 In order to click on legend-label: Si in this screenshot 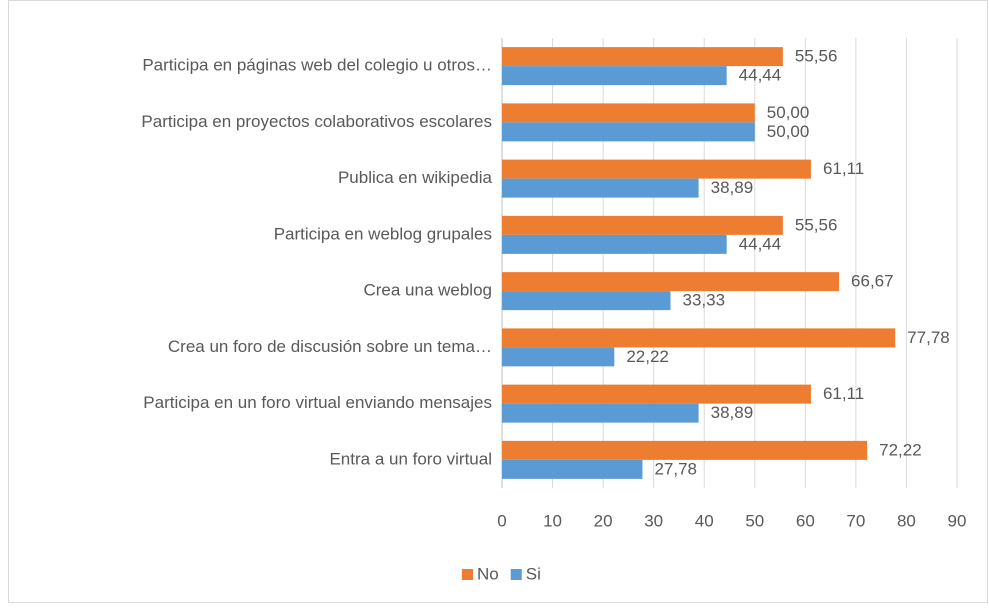, I will do `click(533, 573)`.